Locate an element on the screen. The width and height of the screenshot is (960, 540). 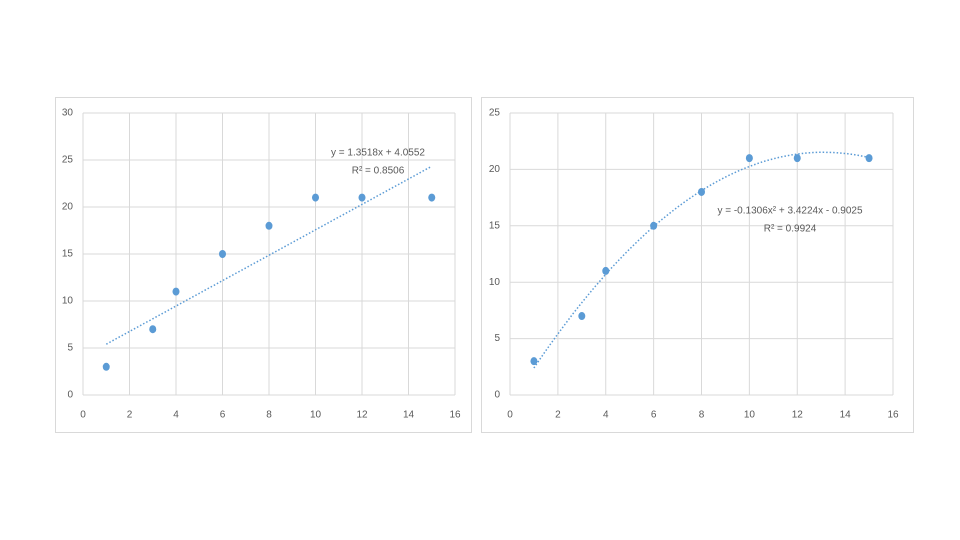
trendline-r-squared: R² = 0.8506 is located at coordinates (378, 171).